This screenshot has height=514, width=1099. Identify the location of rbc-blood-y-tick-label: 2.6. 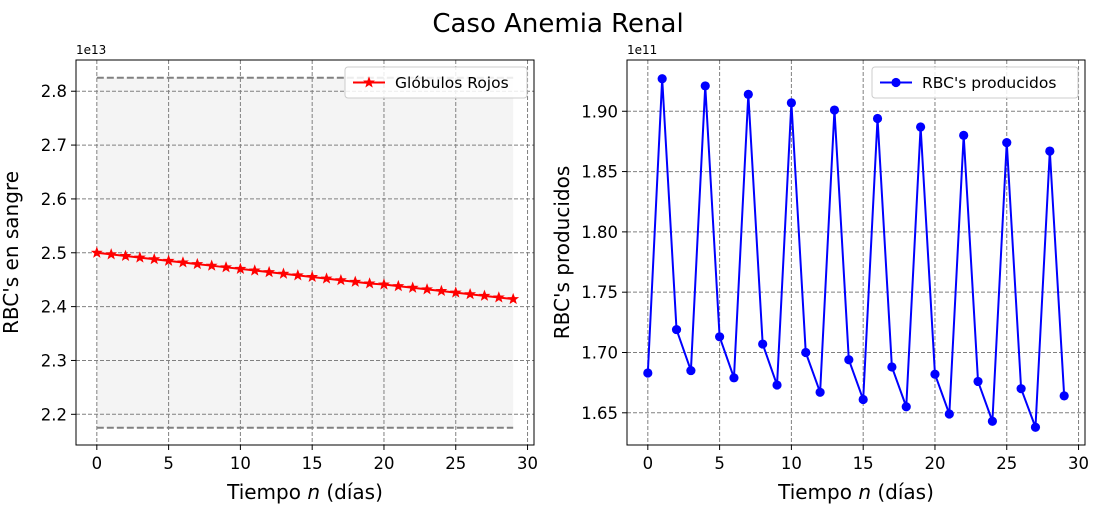
(54, 199).